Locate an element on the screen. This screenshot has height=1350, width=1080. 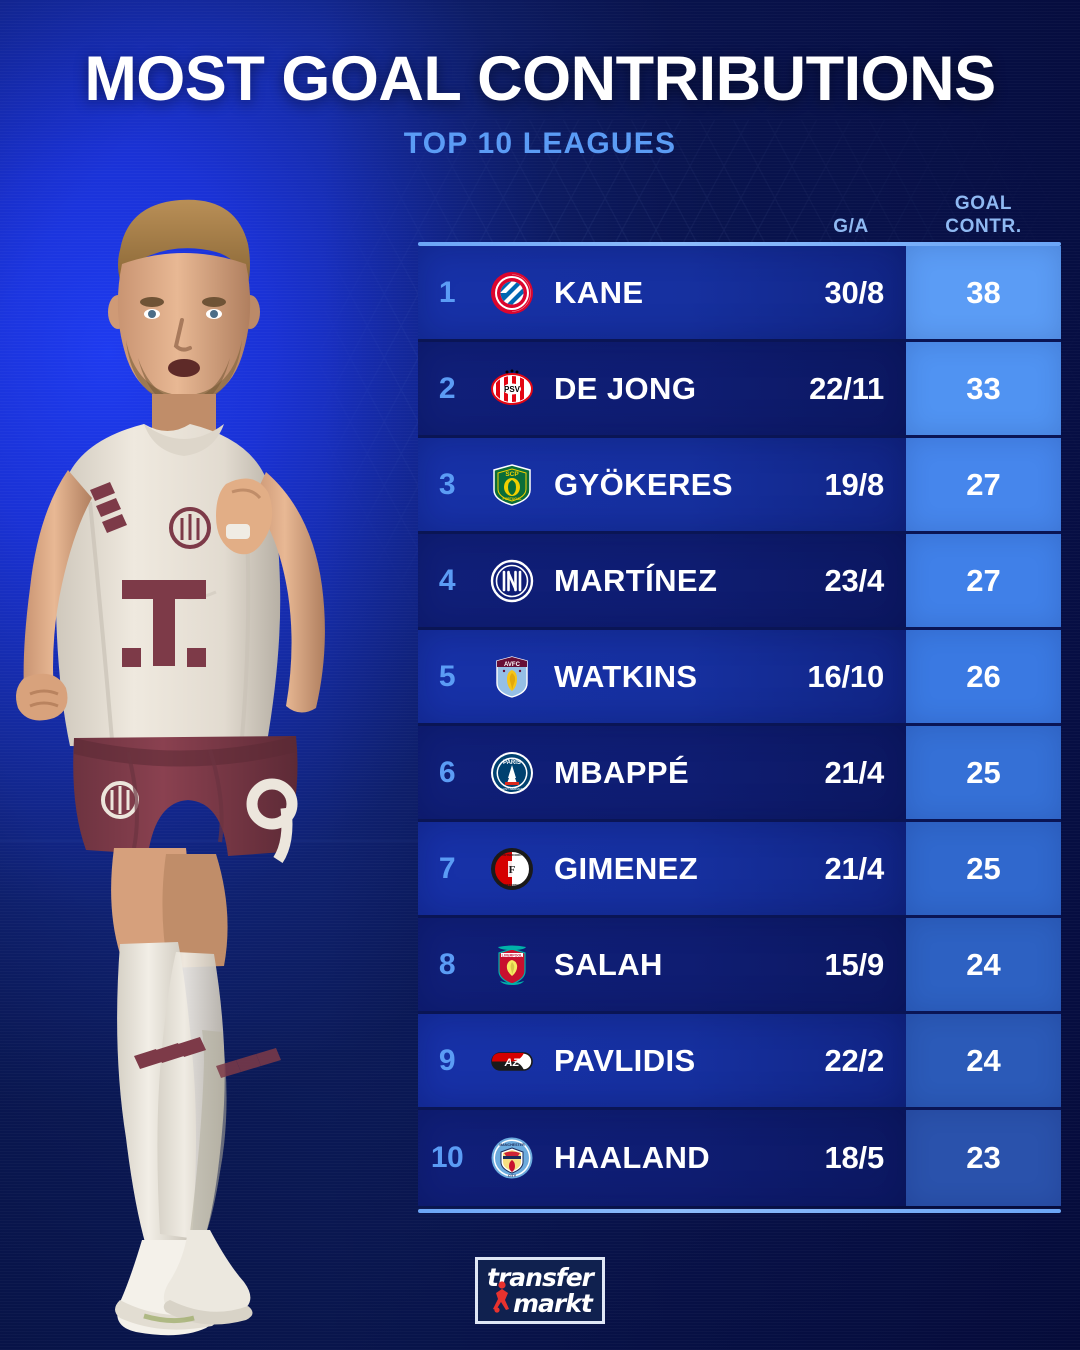
svg-text: FEYENOORD is located at coordinates (512, 855).